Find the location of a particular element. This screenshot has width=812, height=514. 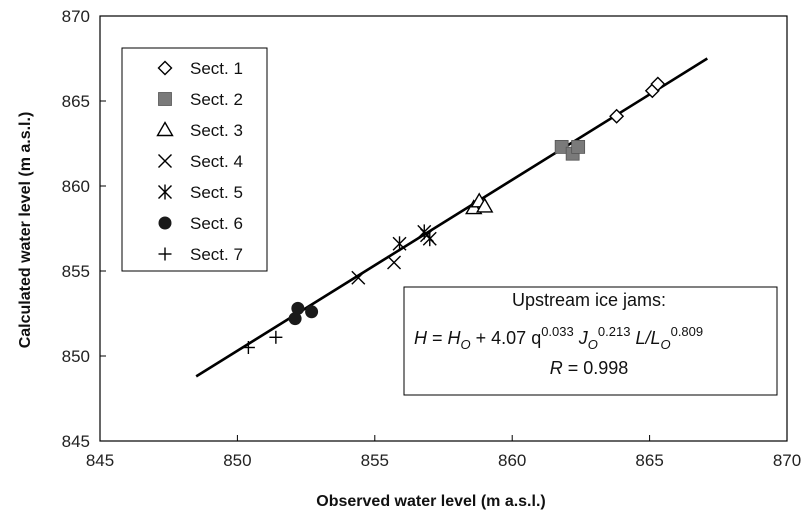

eq-L-sub: O is located at coordinates (665, 344).